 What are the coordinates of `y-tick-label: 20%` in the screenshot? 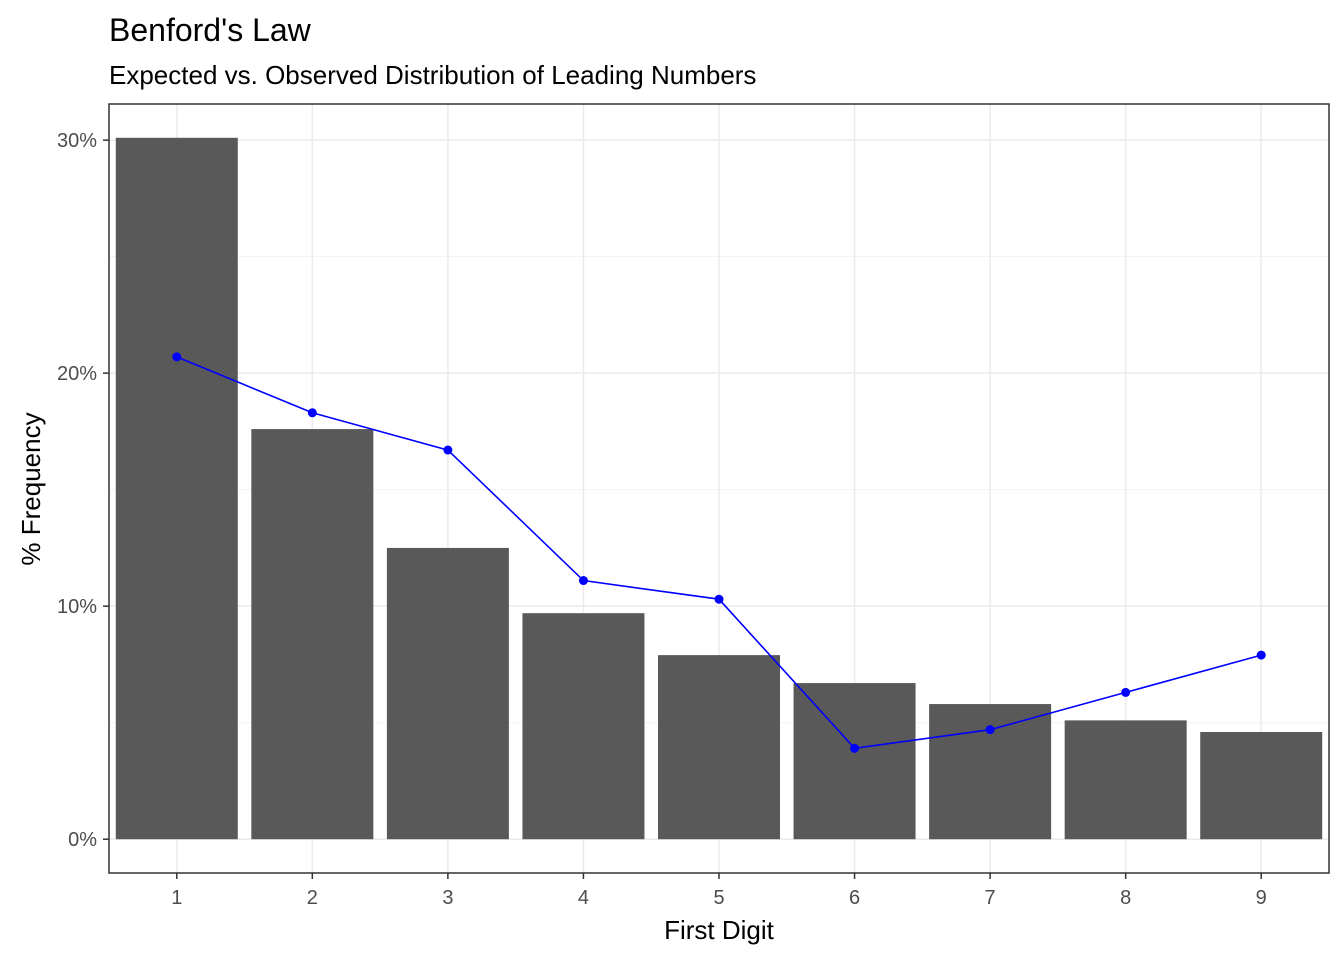 It's located at (77, 374).